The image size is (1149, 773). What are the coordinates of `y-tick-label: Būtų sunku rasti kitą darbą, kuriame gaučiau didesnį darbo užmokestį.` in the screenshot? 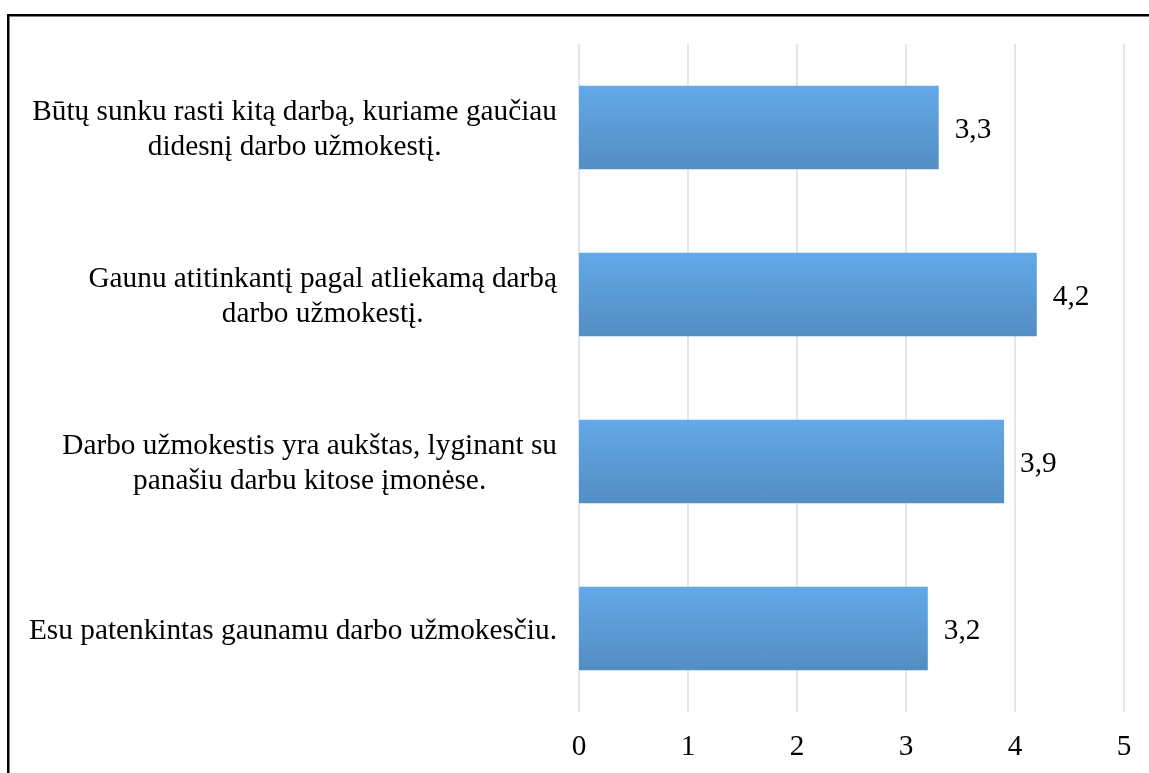 It's located at (295, 127).